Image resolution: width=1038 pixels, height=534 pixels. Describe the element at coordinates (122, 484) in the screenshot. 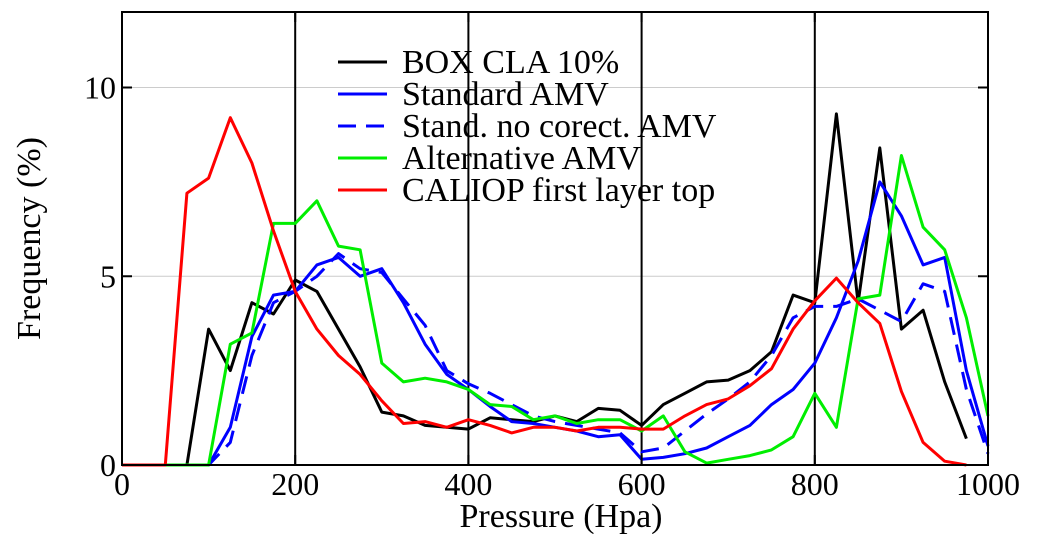

I see `x-tick-label: 0` at that location.